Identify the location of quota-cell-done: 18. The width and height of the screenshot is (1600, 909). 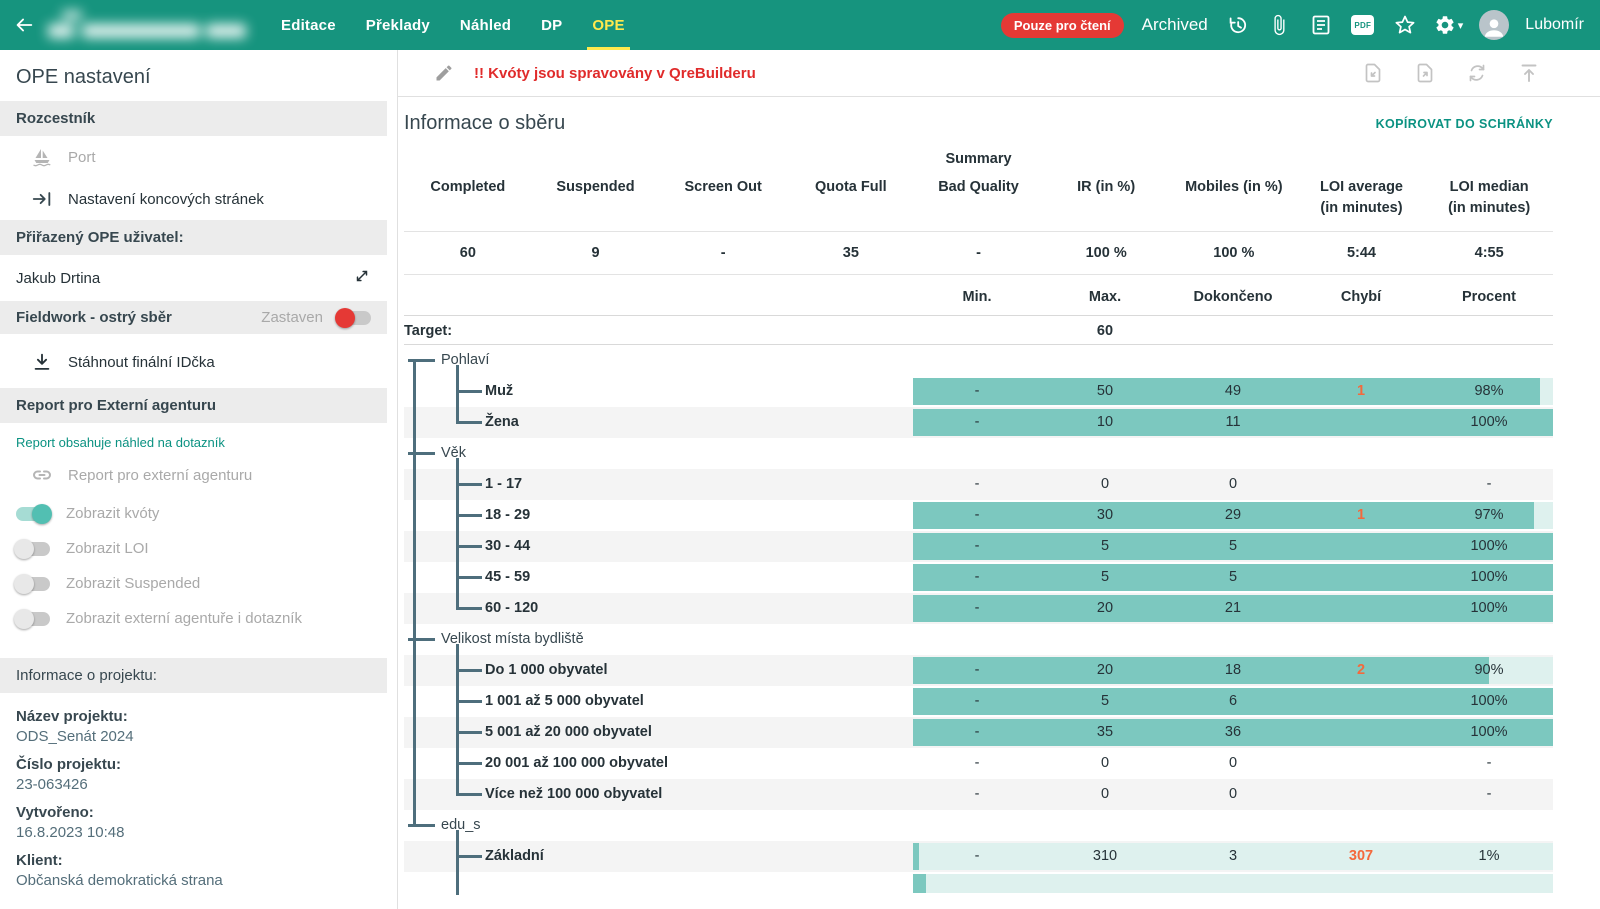
(1233, 670).